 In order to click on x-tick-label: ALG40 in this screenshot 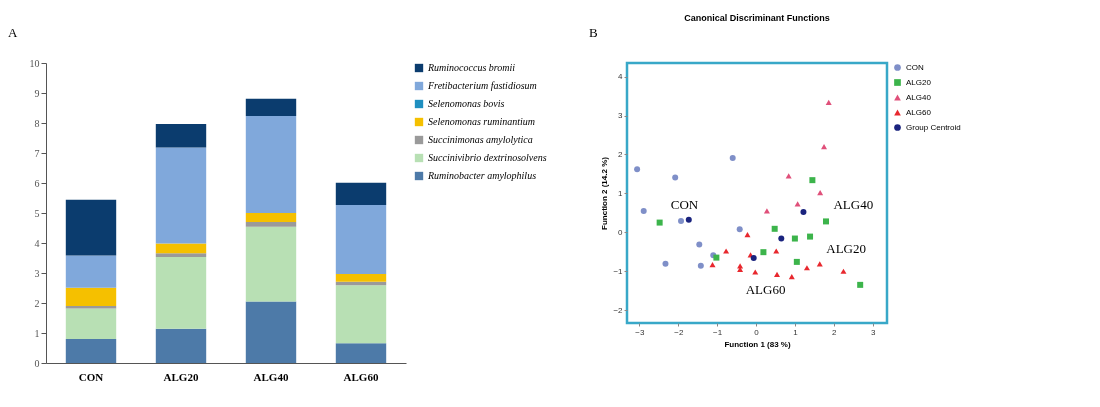, I will do `click(271, 376)`.